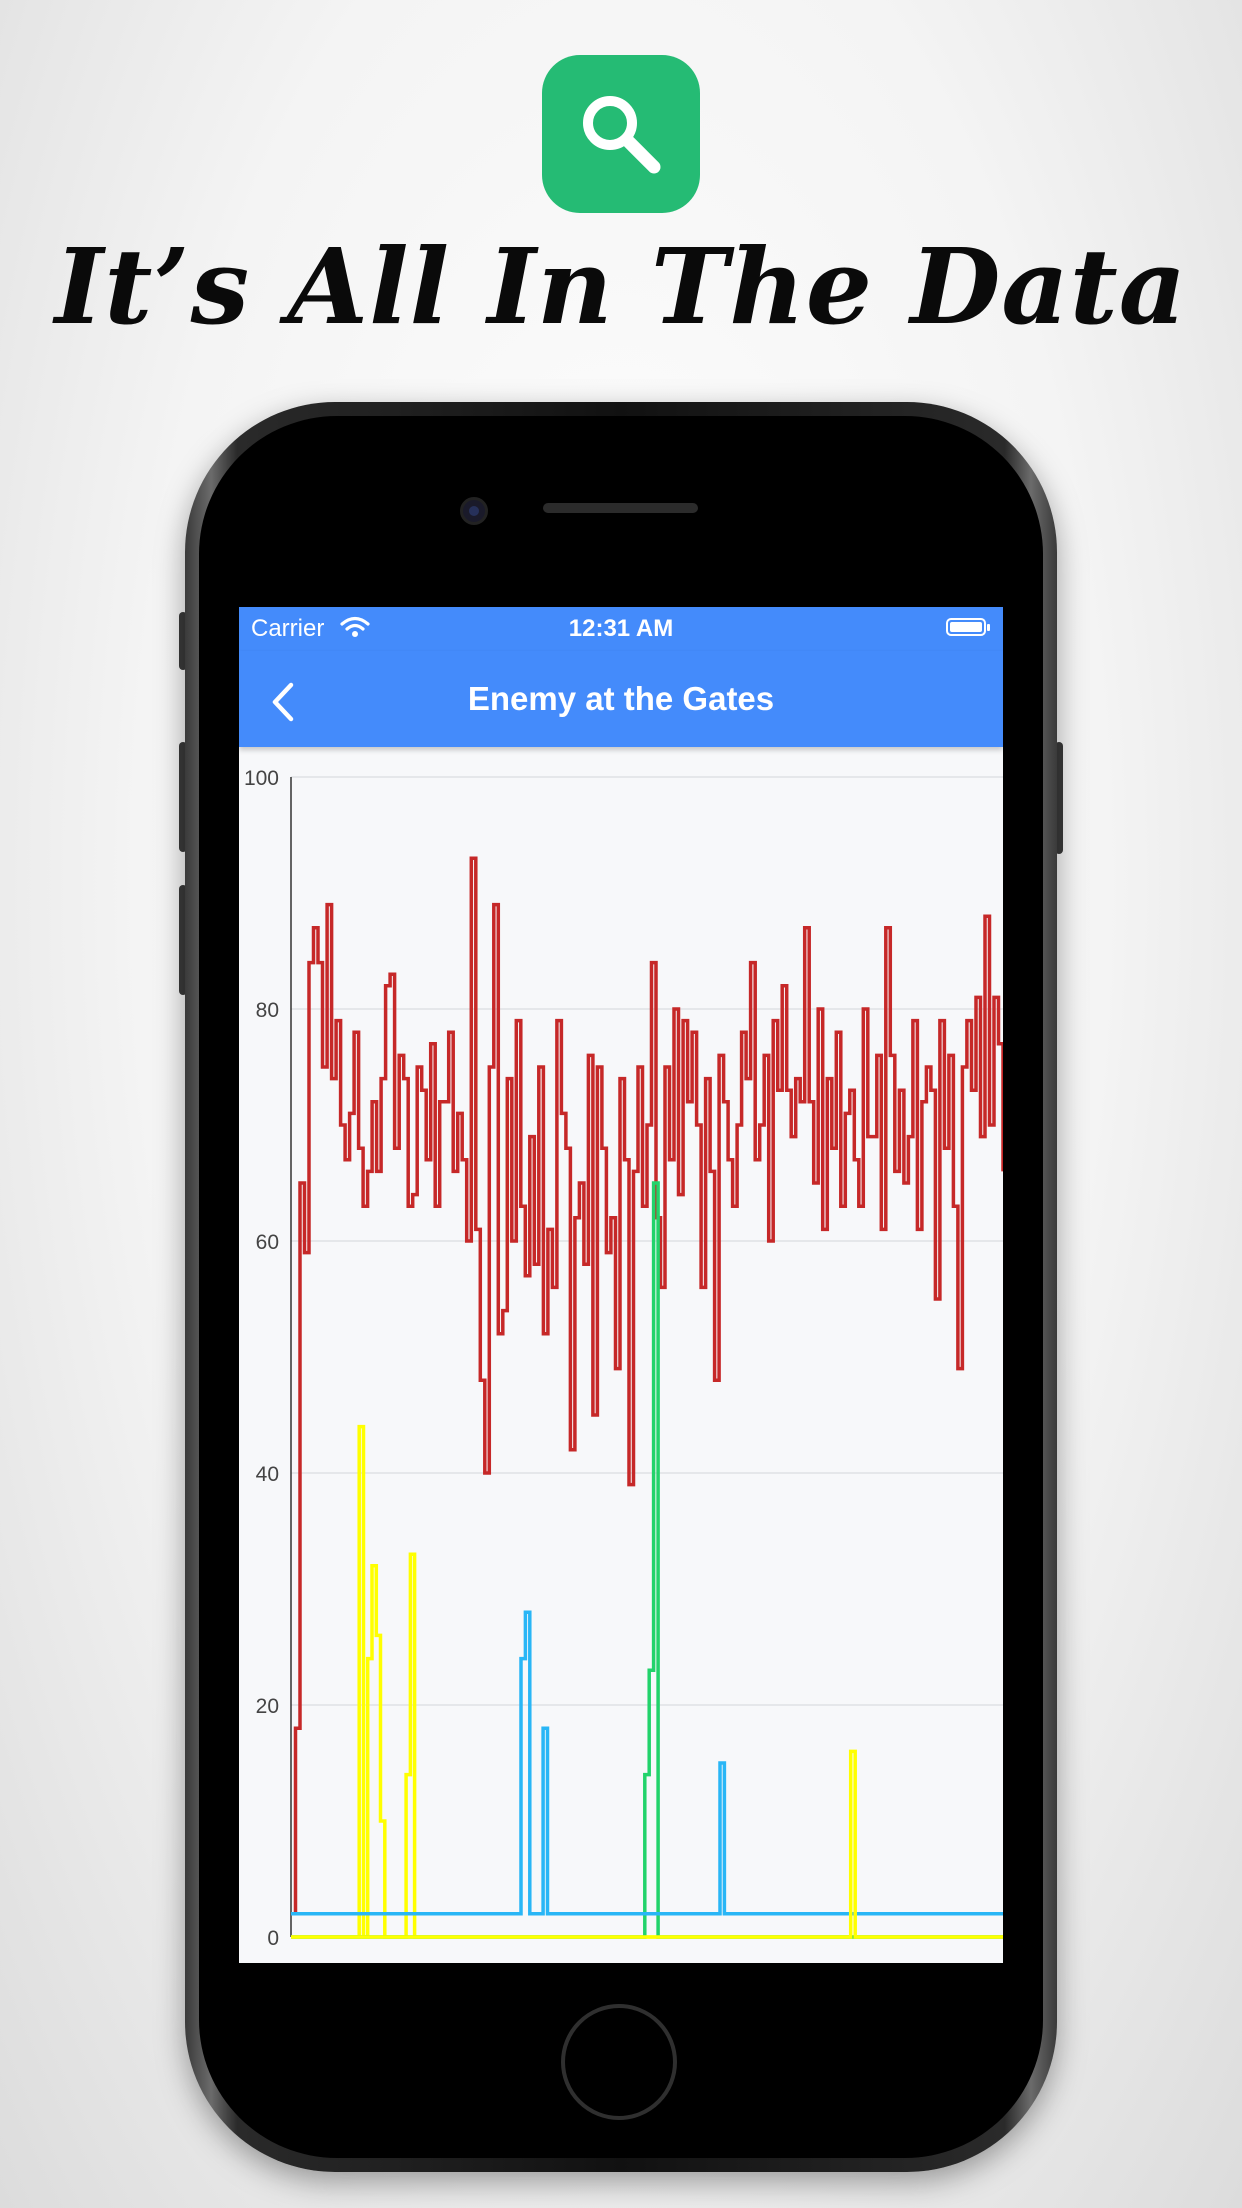 The image size is (1242, 2208). What do you see at coordinates (267, 1242) in the screenshot?
I see `y-tick-label: 60` at bounding box center [267, 1242].